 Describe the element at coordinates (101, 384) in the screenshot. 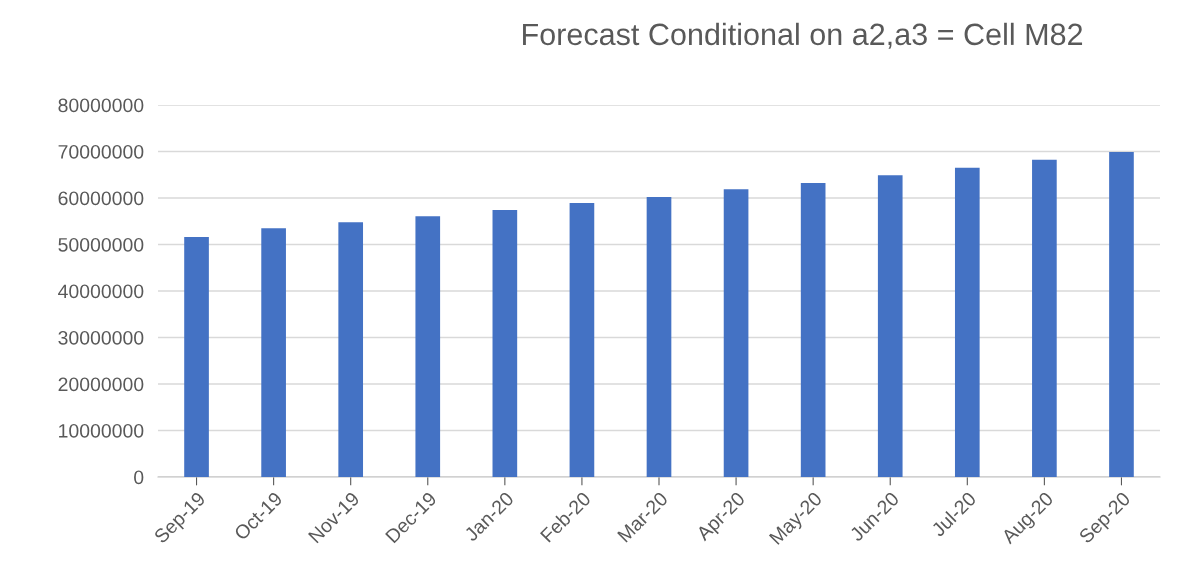

I see `y-tick-label: 20000000` at that location.